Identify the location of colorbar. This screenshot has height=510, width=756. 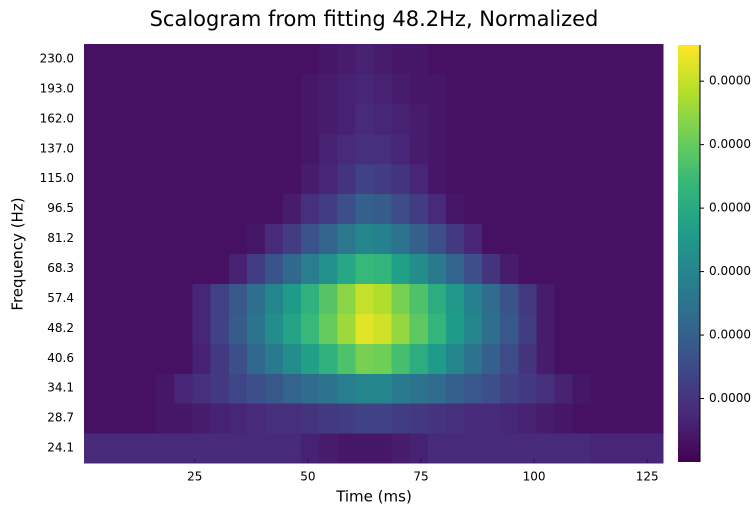
(689, 253).